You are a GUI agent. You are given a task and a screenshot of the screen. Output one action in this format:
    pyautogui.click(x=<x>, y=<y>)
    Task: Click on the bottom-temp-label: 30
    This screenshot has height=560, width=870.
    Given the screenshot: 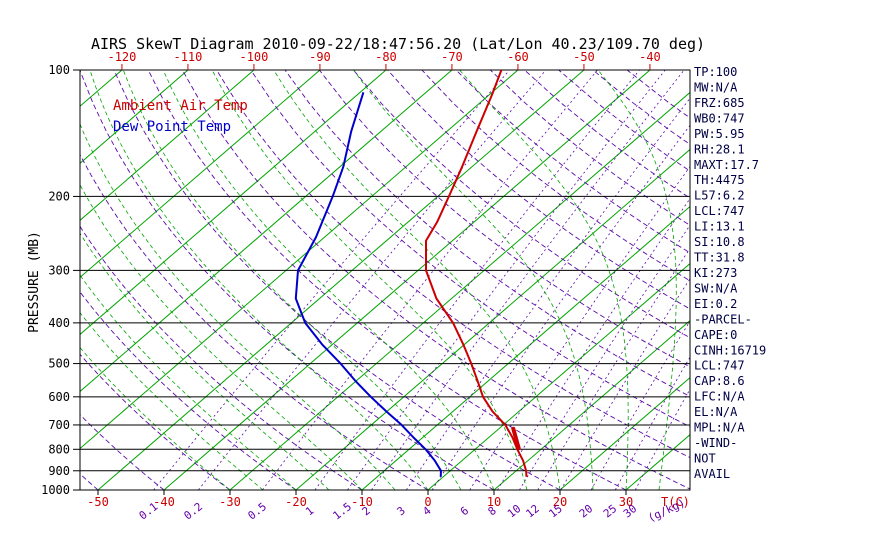 What is the action you would take?
    pyautogui.click(x=626, y=502)
    